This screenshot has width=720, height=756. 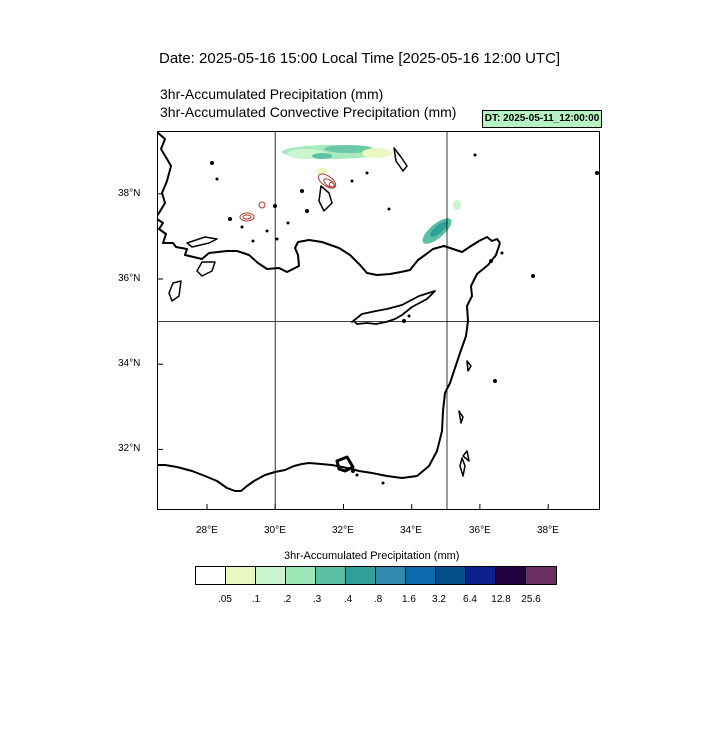 What do you see at coordinates (348, 599) in the screenshot?
I see `colorbar-label: .4` at bounding box center [348, 599].